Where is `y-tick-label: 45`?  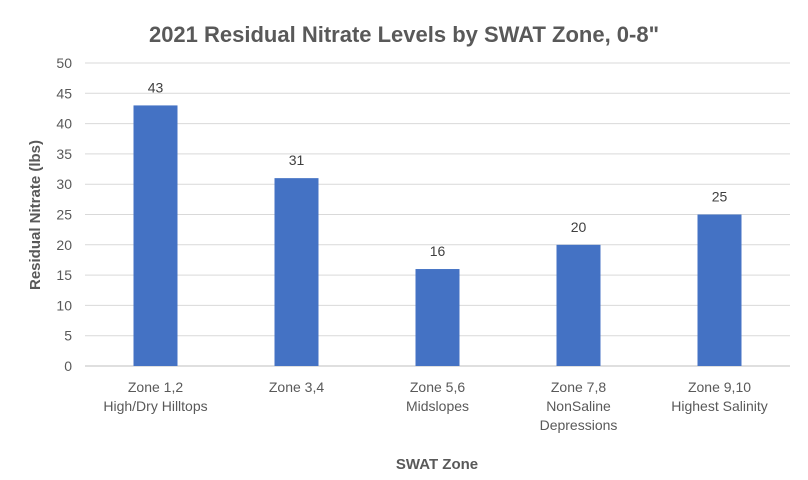 y-tick-label: 45 is located at coordinates (64, 93).